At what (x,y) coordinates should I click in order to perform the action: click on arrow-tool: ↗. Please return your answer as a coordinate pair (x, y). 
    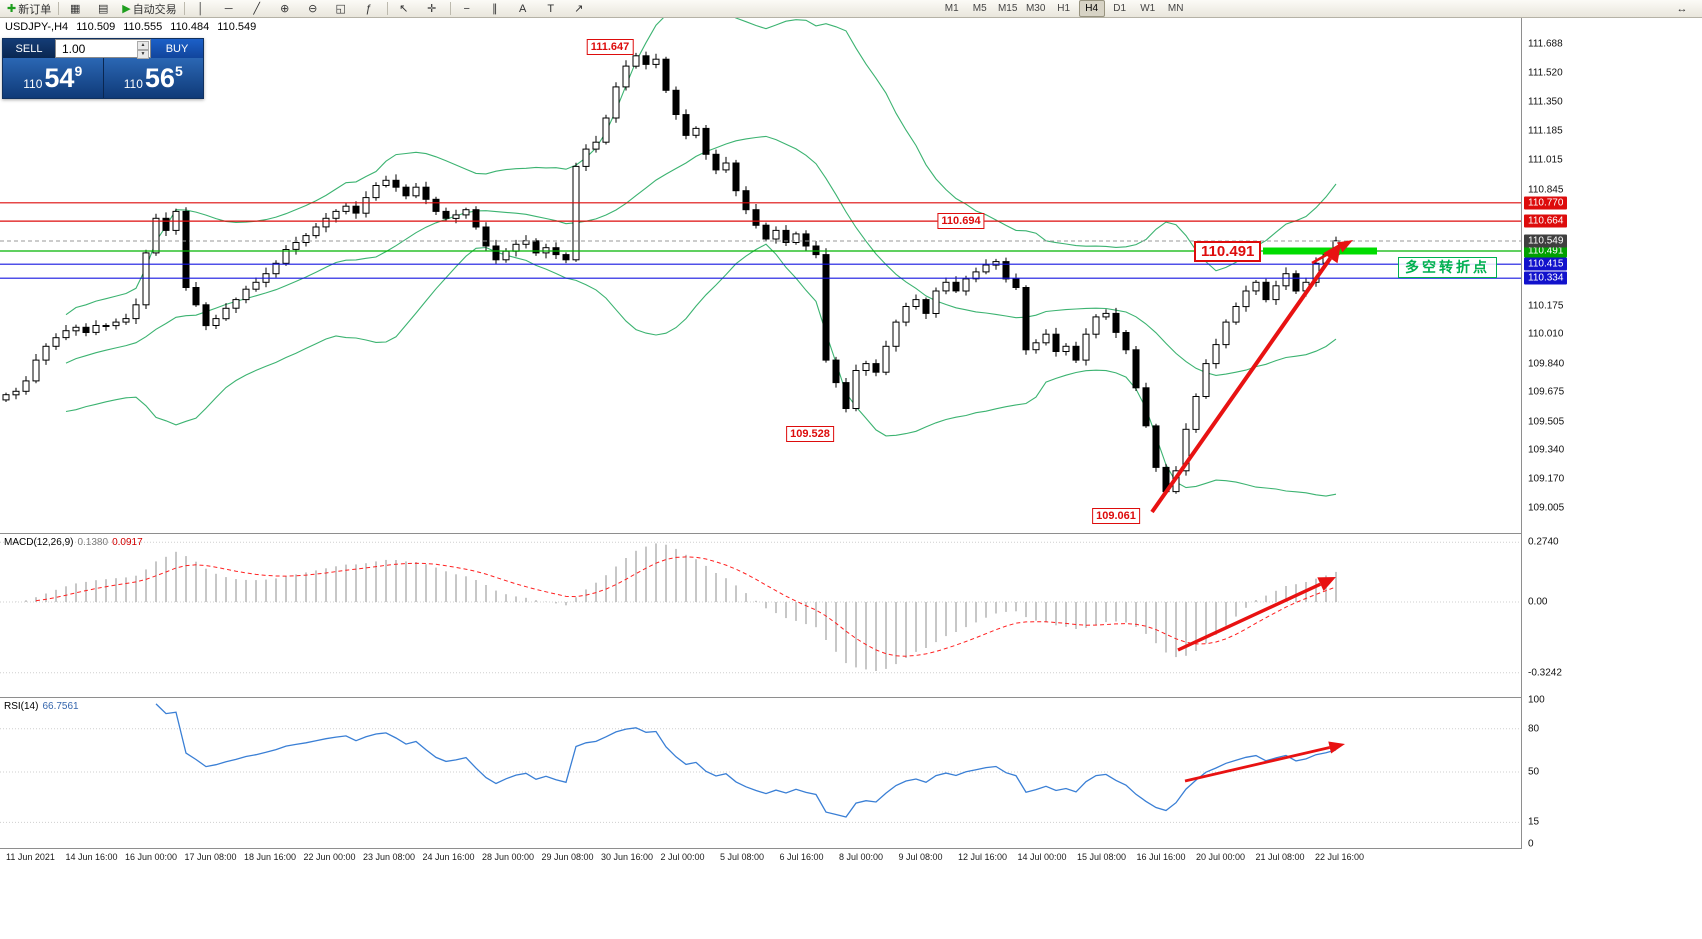
    Looking at the image, I should click on (580, 9).